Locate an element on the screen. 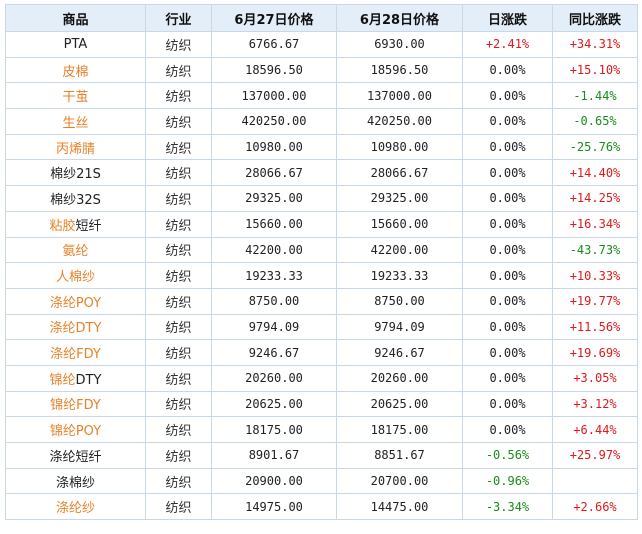 The image size is (642, 534). commodity-name: 氨纶 is located at coordinates (75, 250).